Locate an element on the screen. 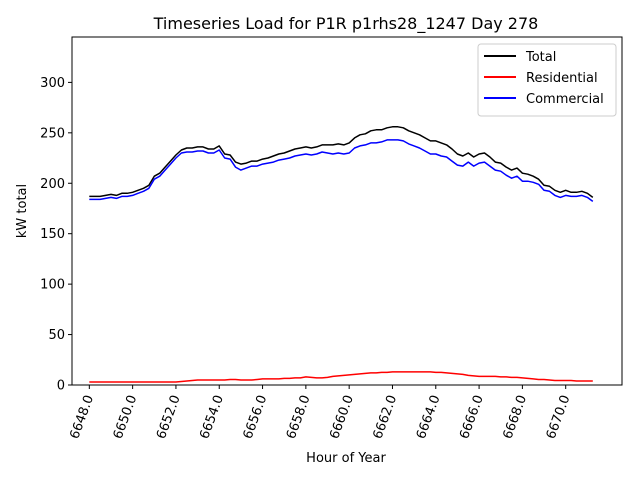 The height and width of the screenshot is (484, 640). legend: Total Residential Commercial is located at coordinates (547, 80).